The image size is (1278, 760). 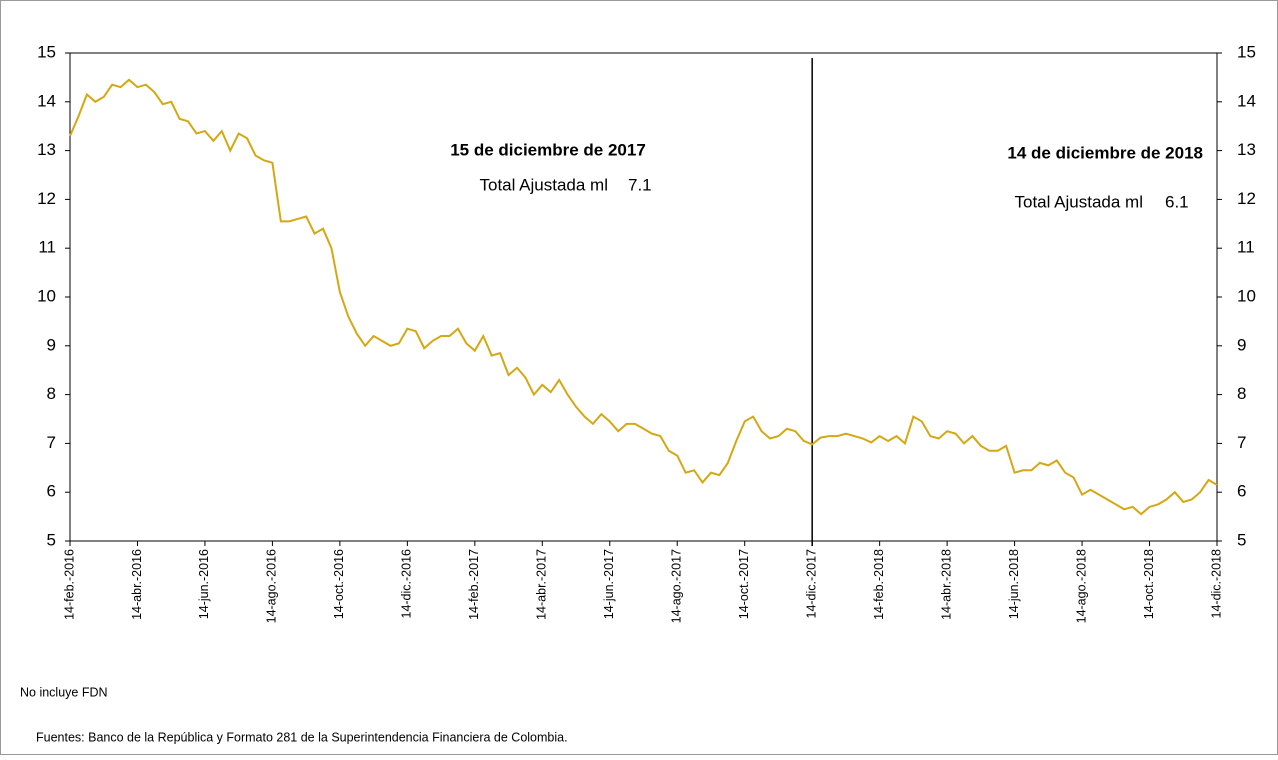 I want to click on x-tick-label: 14-feb.-2016, so click(x=69, y=584).